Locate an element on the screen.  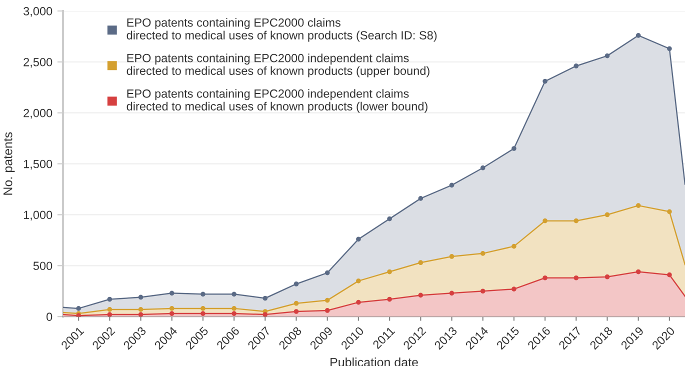
y-axis-title: No. patents is located at coordinates (9, 163).